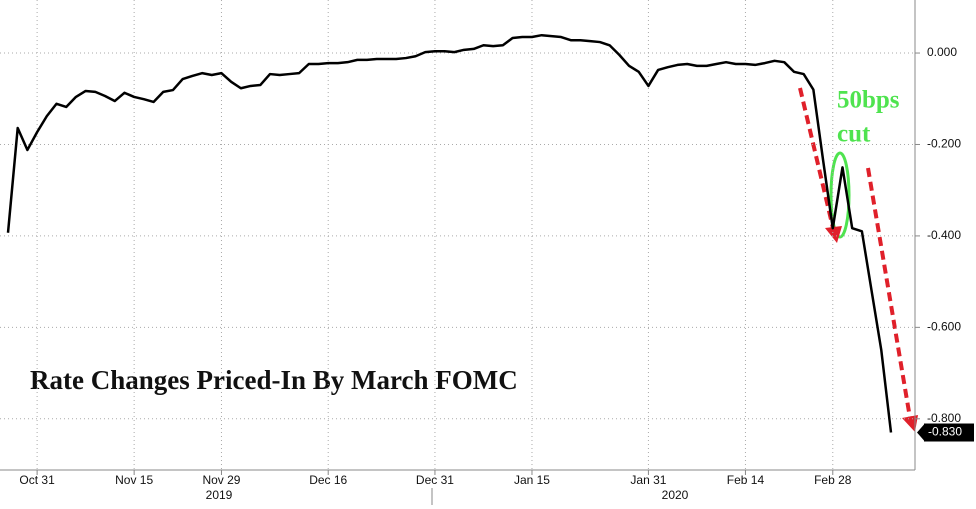 This screenshot has height=509, width=976. What do you see at coordinates (854, 134) in the screenshot?
I see `annotation: cut` at bounding box center [854, 134].